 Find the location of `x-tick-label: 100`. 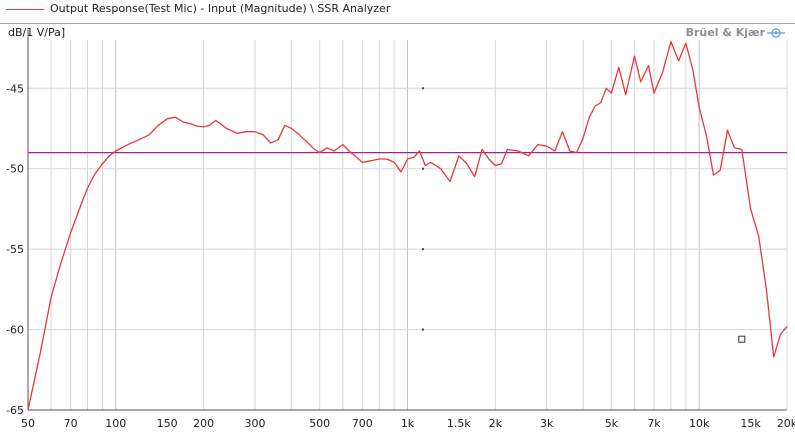

x-tick-label: 100 is located at coordinates (115, 423).